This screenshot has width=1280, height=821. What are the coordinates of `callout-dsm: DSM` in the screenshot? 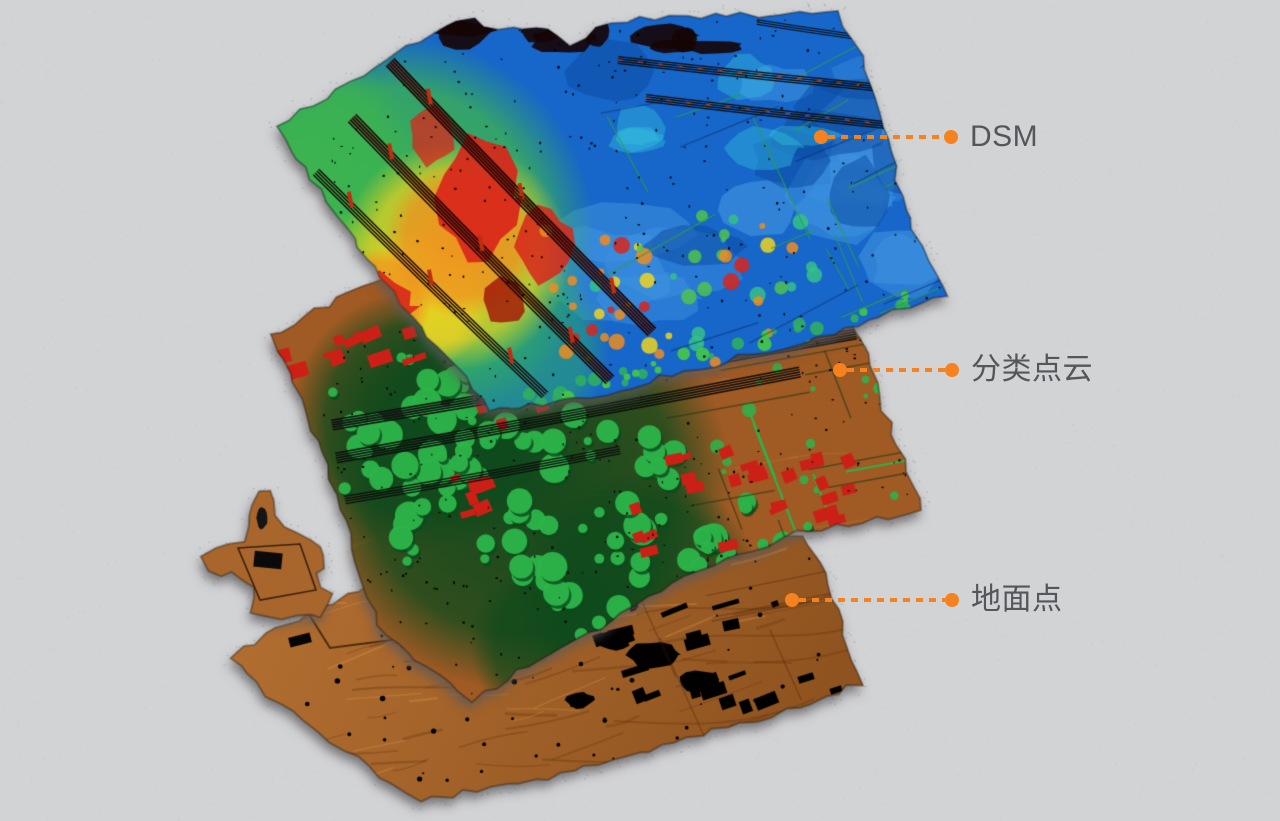 It's located at (926, 137).